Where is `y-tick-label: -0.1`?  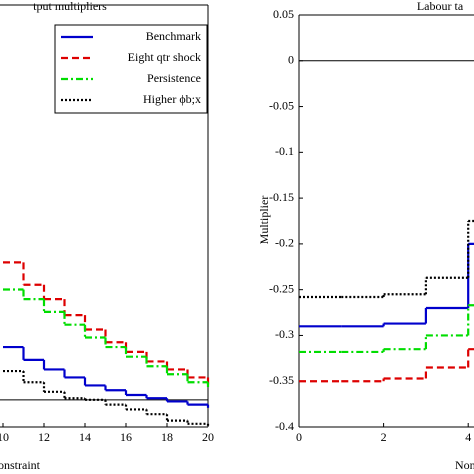
y-tick-label: -0.1 is located at coordinates (284, 151).